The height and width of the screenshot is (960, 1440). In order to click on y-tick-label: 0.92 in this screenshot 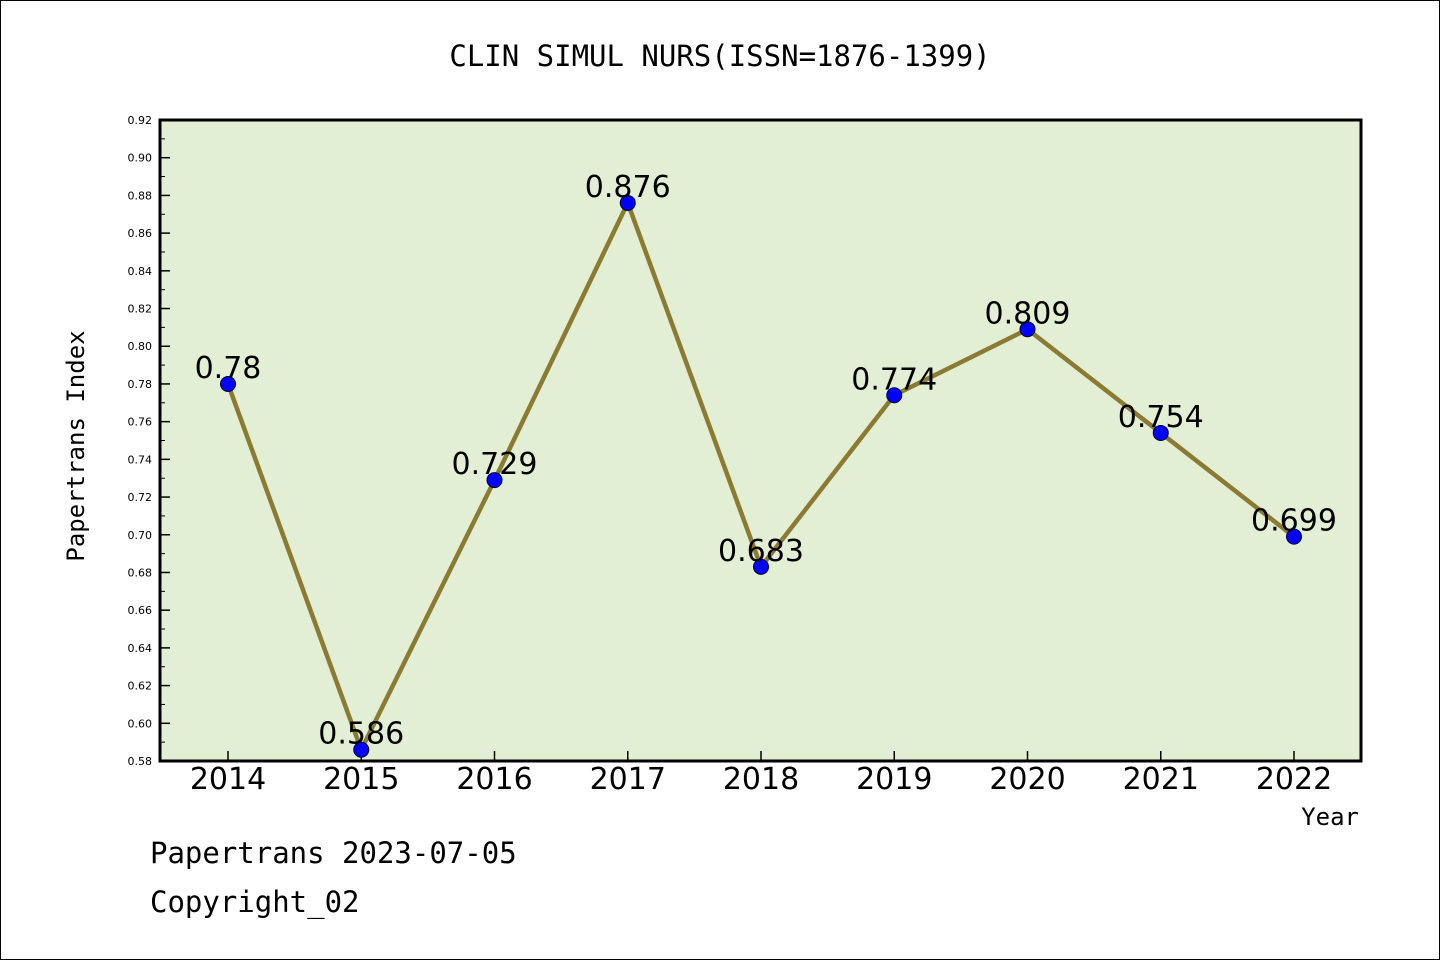, I will do `click(140, 120)`.